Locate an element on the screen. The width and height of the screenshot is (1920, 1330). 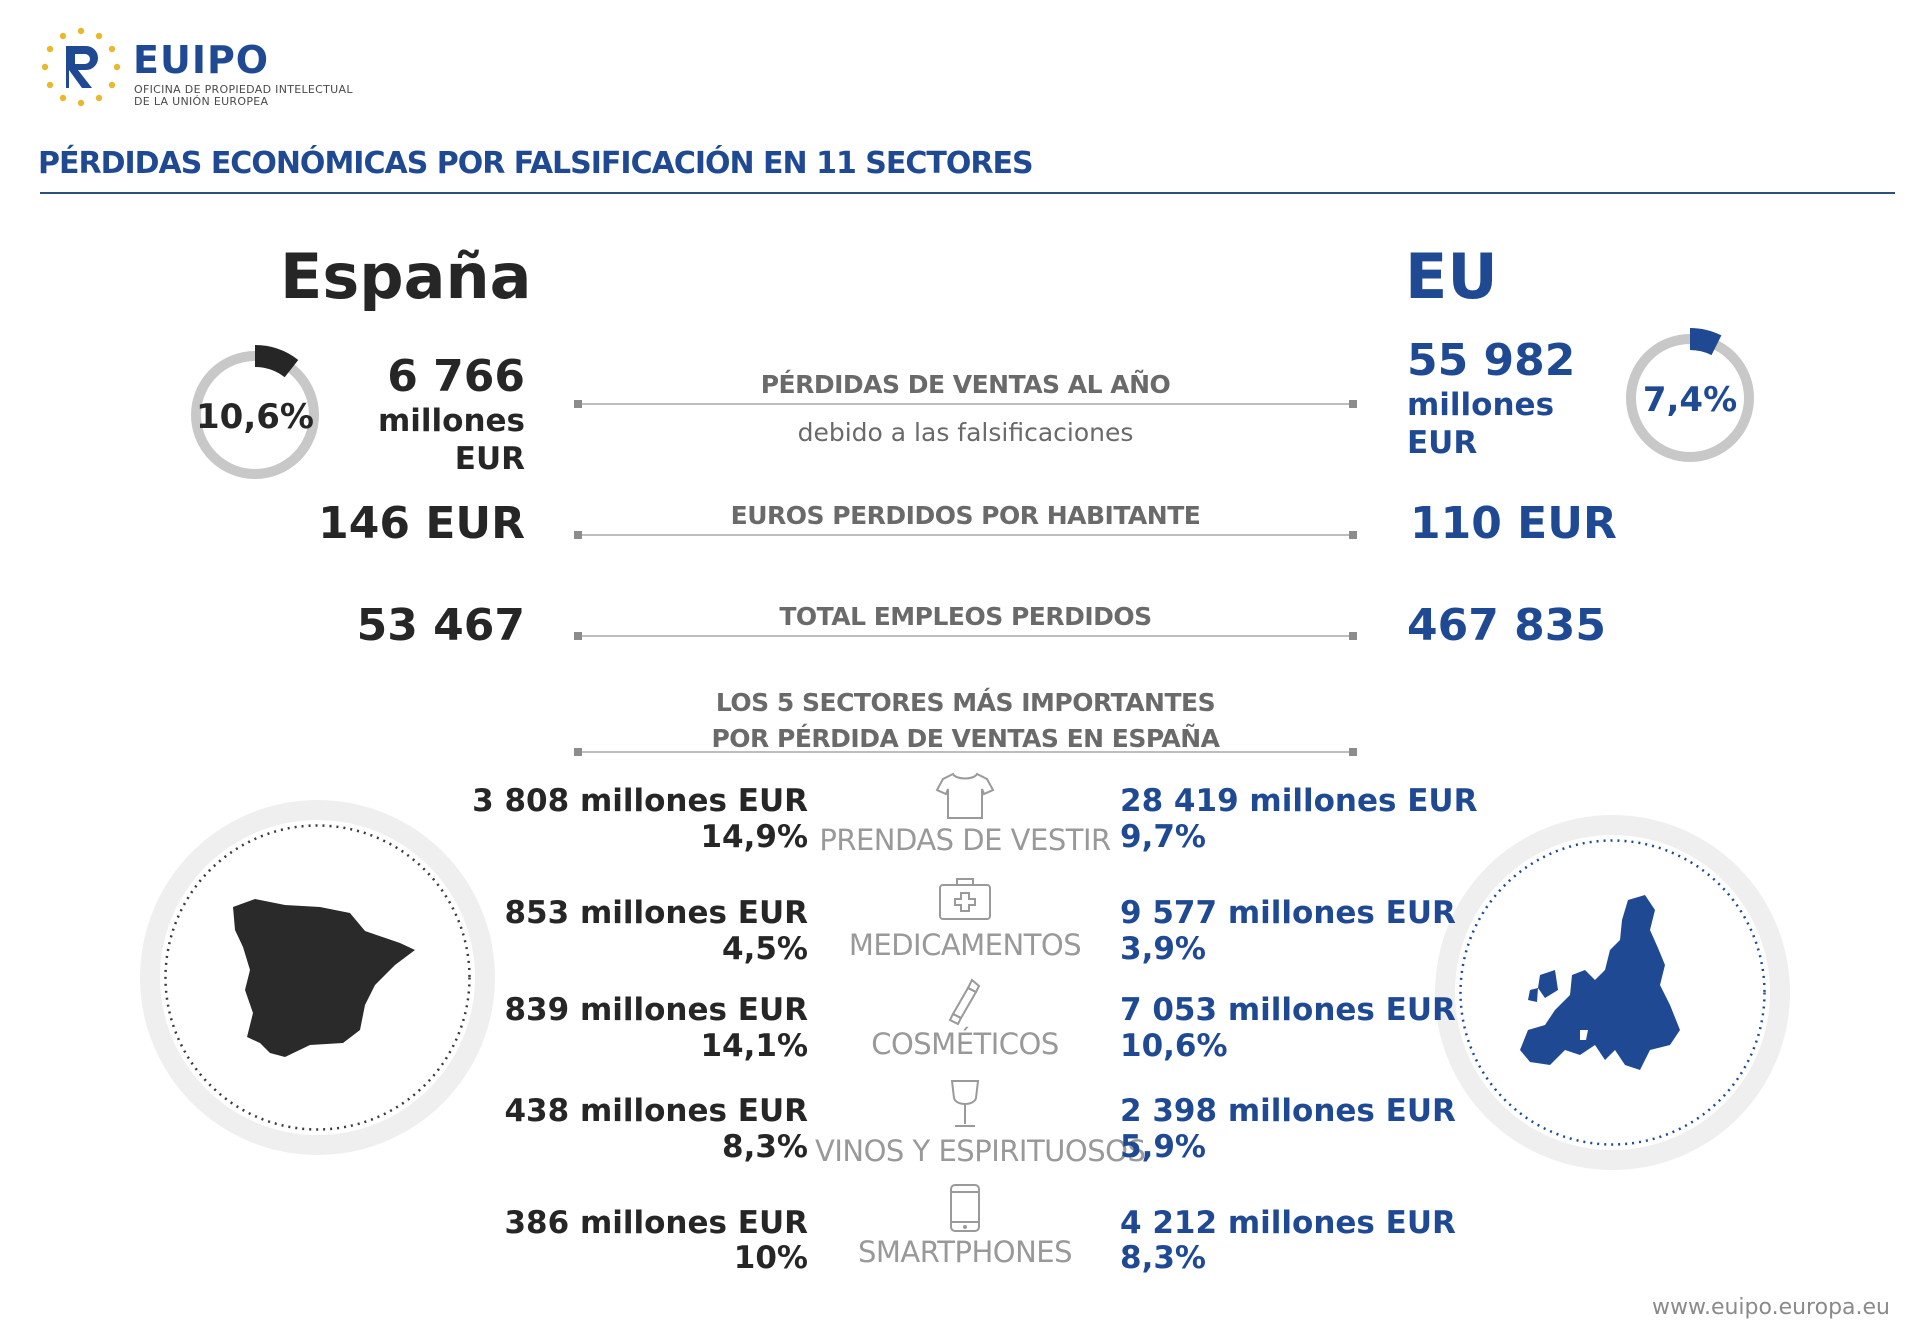
spain-share-percent: 10,6% is located at coordinates (255, 417).